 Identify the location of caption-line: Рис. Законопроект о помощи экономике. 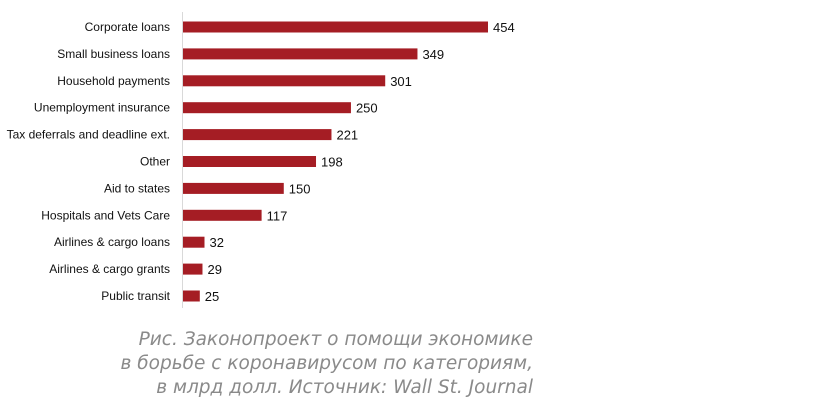
(335, 339).